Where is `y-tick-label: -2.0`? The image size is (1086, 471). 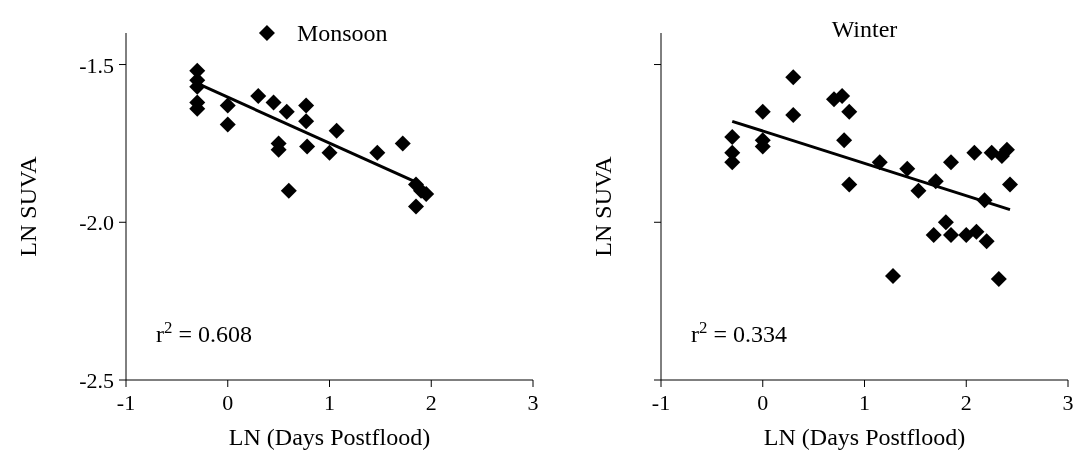
y-tick-label: -2.0 is located at coordinates (96, 223).